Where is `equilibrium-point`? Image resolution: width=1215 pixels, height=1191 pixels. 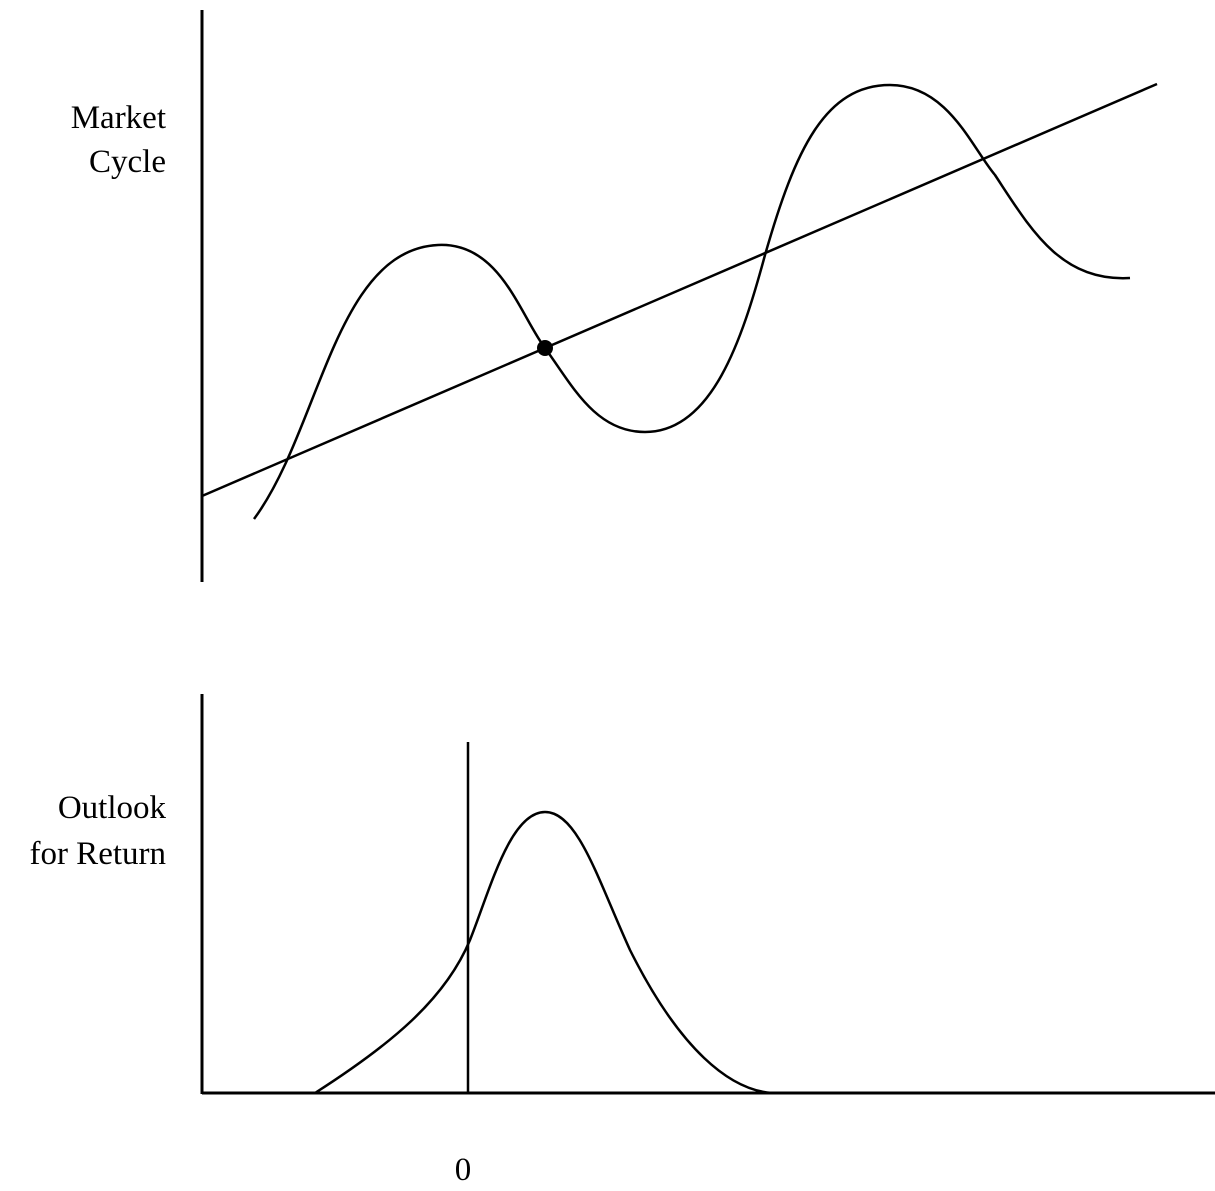
equilibrium-point is located at coordinates (545, 348).